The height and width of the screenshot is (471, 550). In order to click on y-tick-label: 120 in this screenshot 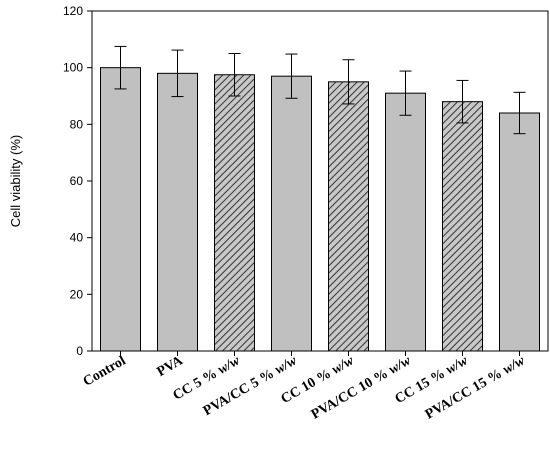, I will do `click(73, 11)`.